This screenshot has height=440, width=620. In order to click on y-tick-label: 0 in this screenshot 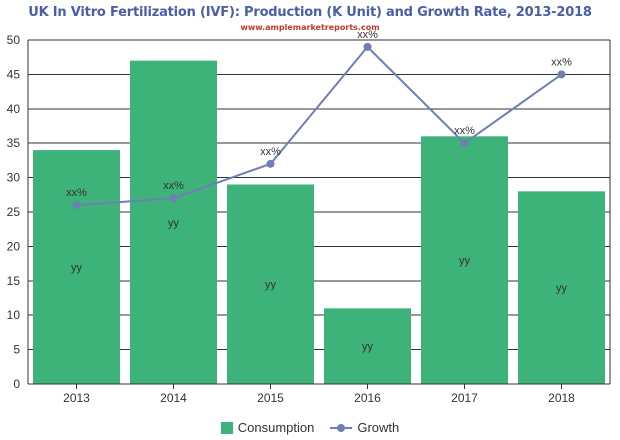, I will do `click(16, 384)`.